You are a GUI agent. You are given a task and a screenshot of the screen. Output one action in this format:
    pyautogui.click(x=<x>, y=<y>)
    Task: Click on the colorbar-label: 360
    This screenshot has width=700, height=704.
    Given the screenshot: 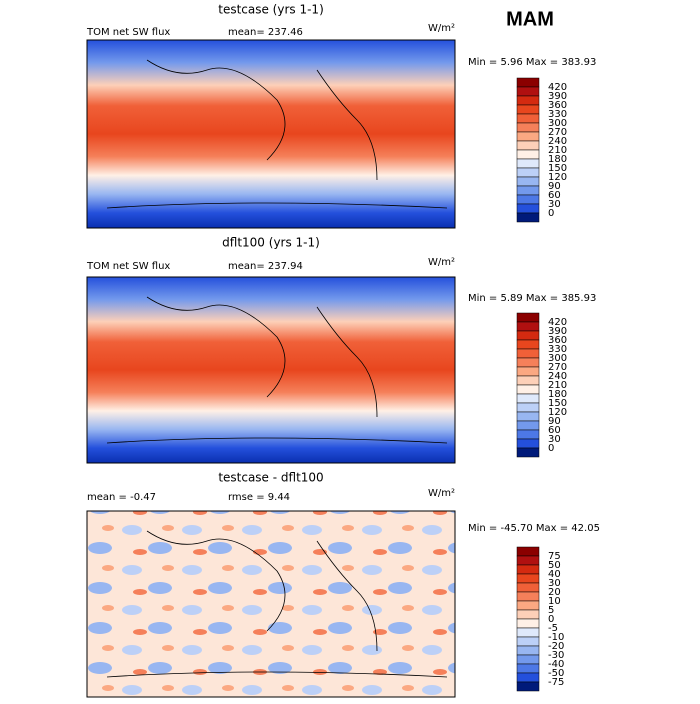 What is the action you would take?
    pyautogui.click(x=557, y=340)
    